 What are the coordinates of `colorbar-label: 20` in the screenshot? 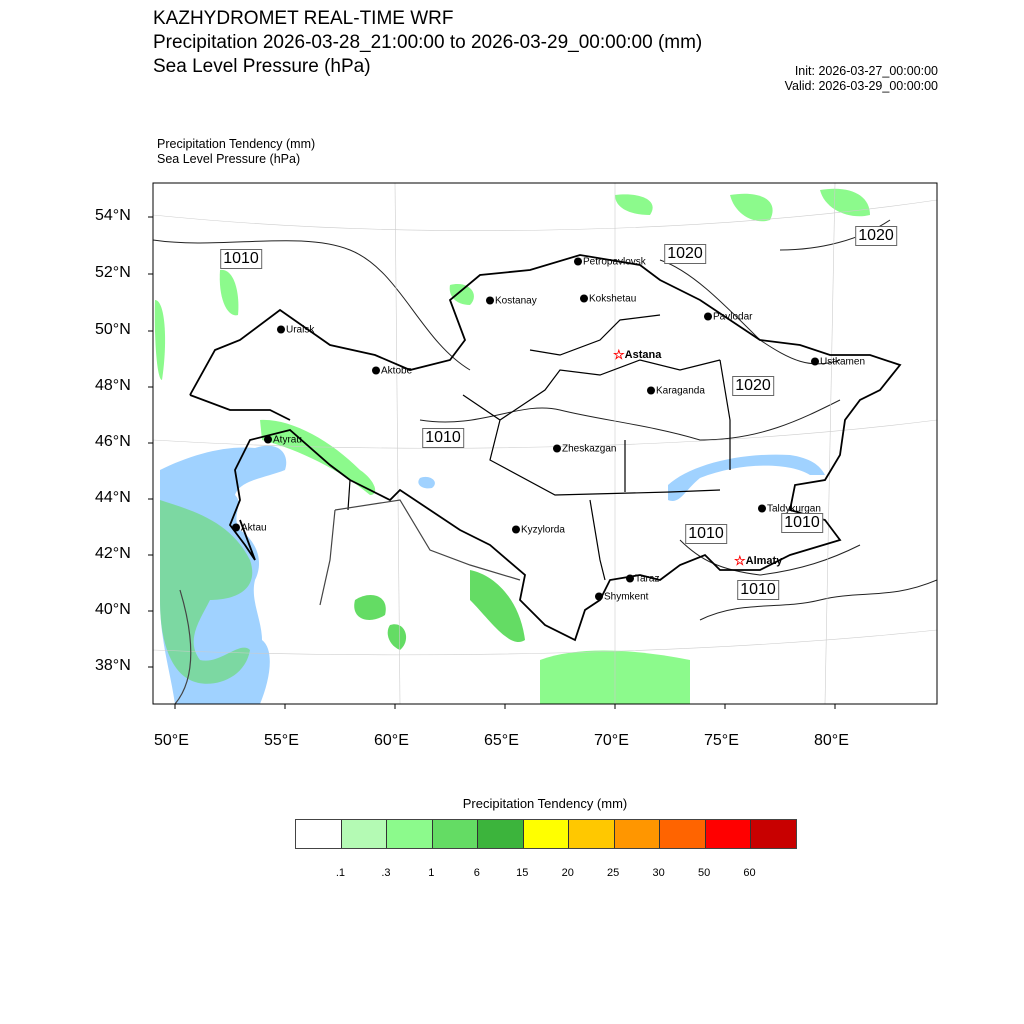 It's located at (567, 873).